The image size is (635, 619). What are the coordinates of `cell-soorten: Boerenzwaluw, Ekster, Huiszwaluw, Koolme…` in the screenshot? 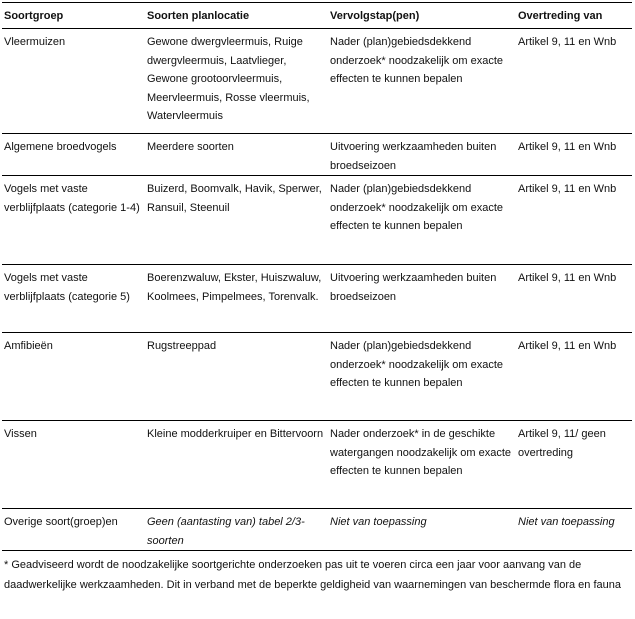 It's located at (236, 298).